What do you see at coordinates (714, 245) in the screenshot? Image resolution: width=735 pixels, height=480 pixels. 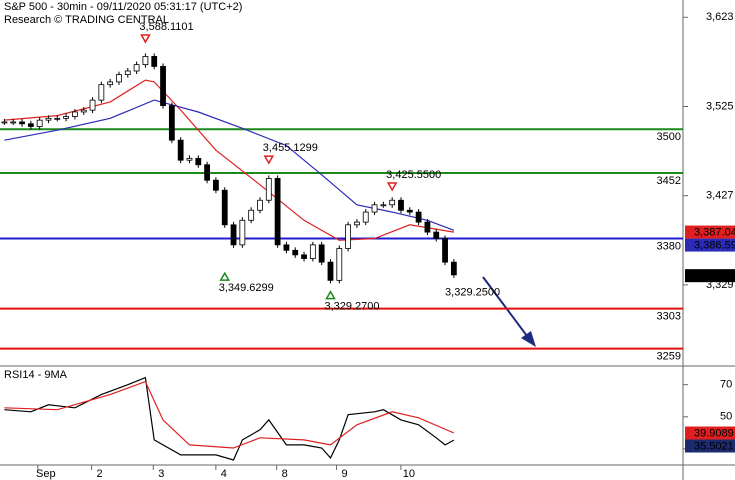 I see `last-value-label: 3,386.59` at bounding box center [714, 245].